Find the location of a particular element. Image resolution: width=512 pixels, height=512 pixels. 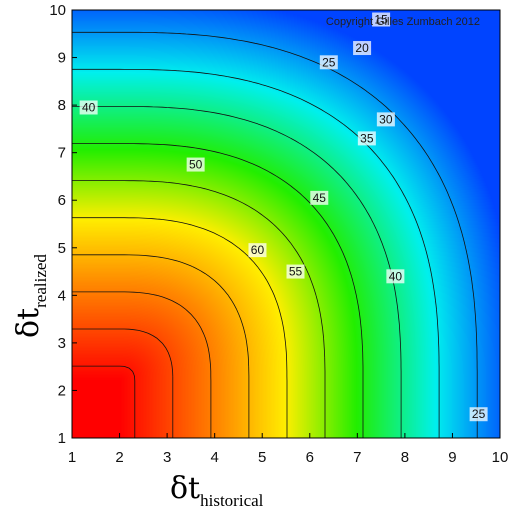

y-tick-label: 2 is located at coordinates (62, 390).